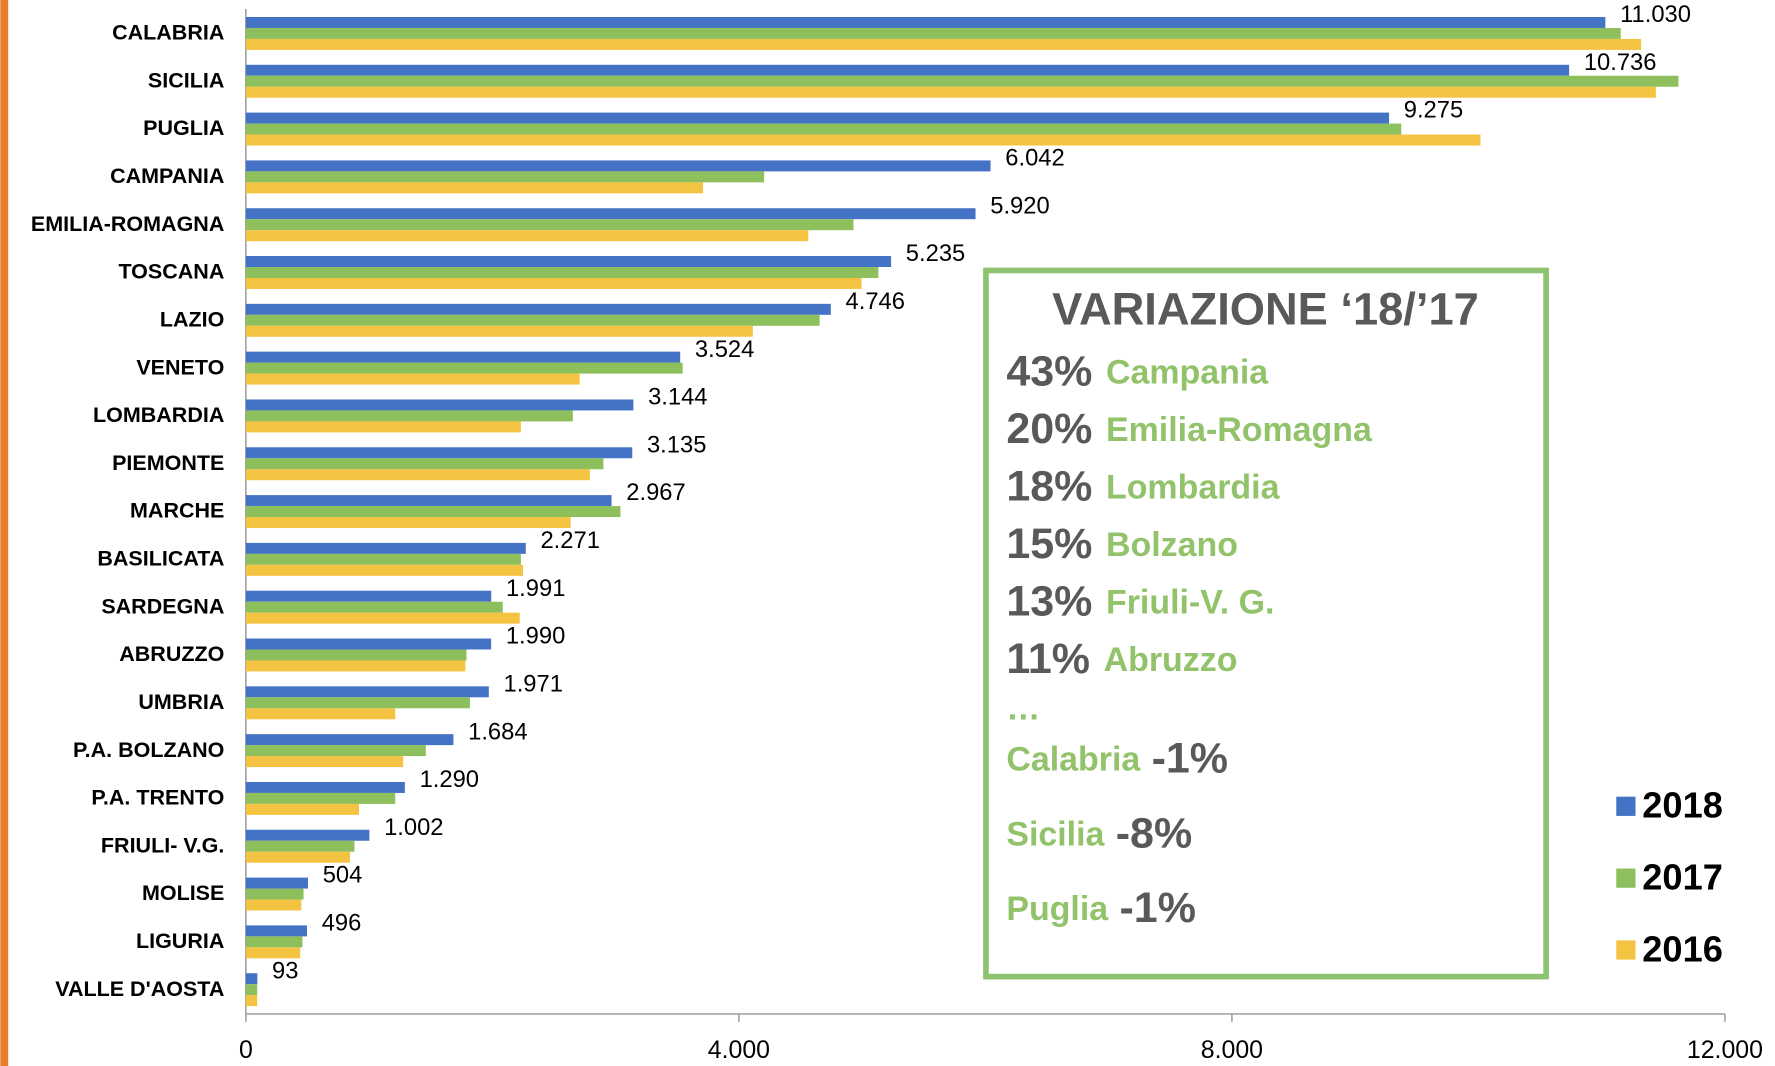 The image size is (1775, 1066). I want to click on y-tick-label: SARDEGNA, so click(162, 606).